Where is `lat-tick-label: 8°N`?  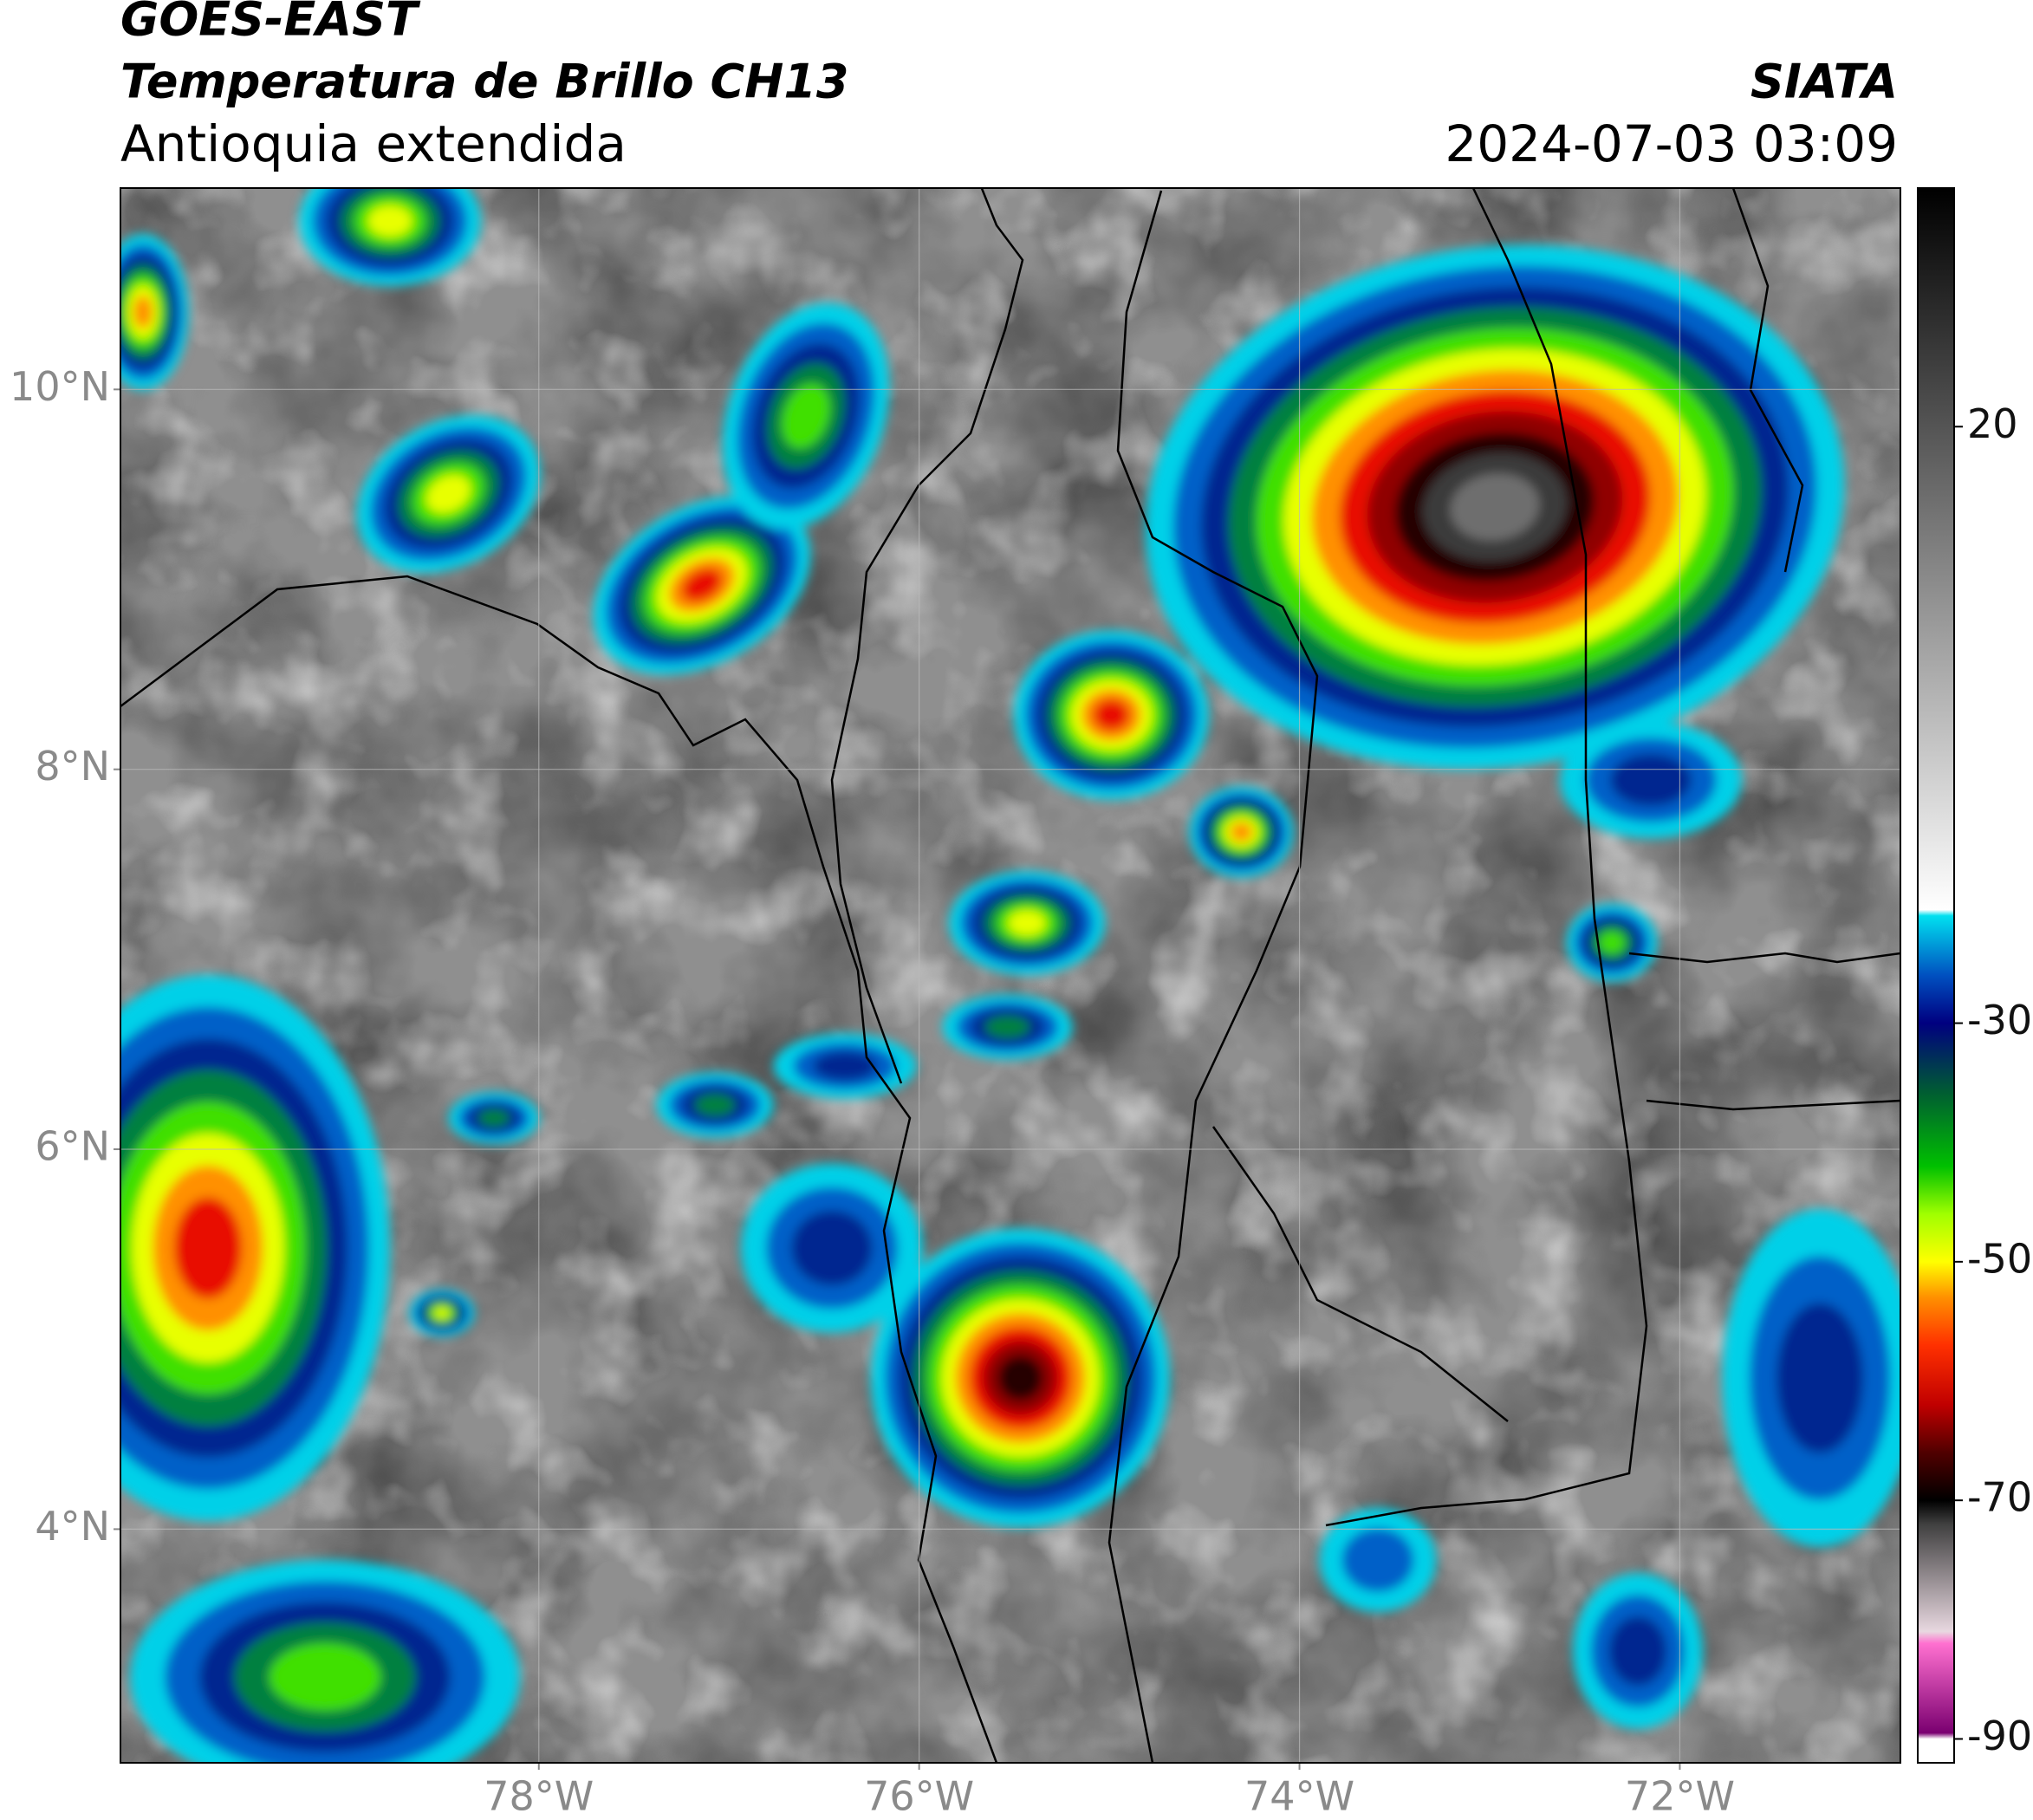
lat-tick-label: 8°N is located at coordinates (72, 766).